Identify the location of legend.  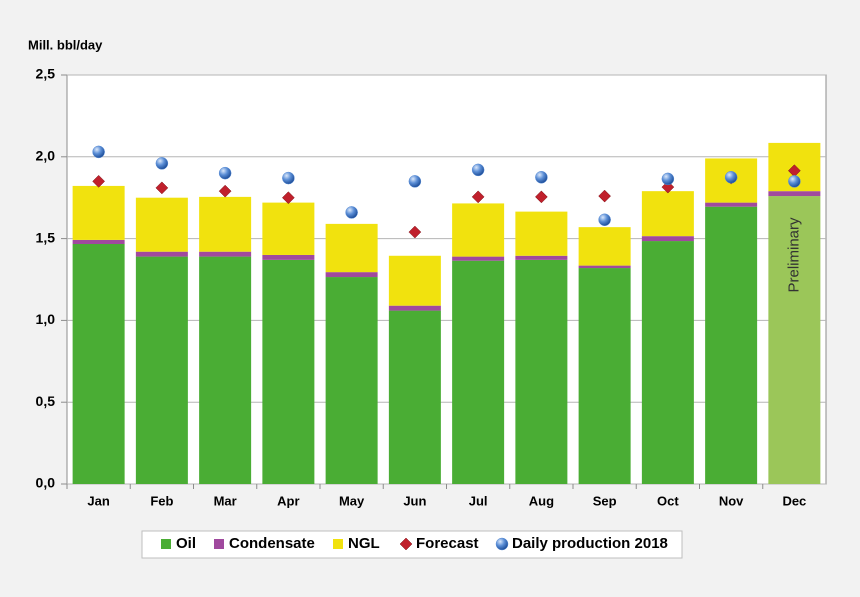
(412, 544).